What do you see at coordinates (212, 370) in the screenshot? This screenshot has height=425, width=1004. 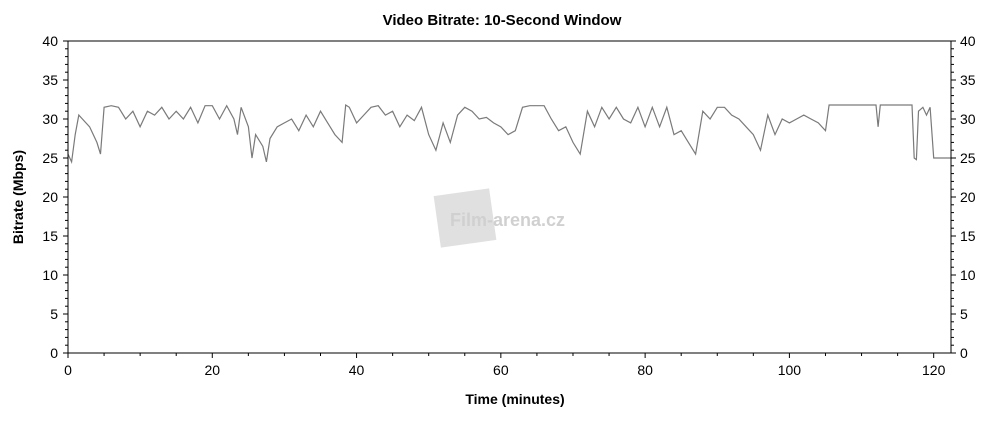 I see `x-tick-label: 20` at bounding box center [212, 370].